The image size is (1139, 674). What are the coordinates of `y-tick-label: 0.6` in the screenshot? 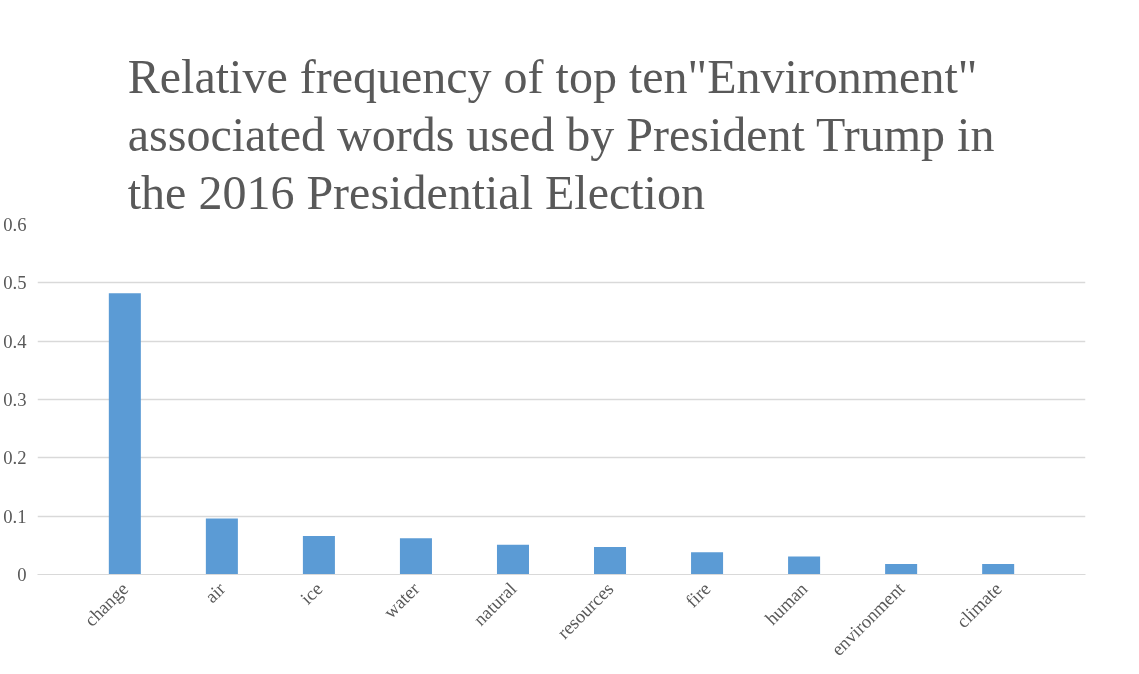 It's located at (15, 224).